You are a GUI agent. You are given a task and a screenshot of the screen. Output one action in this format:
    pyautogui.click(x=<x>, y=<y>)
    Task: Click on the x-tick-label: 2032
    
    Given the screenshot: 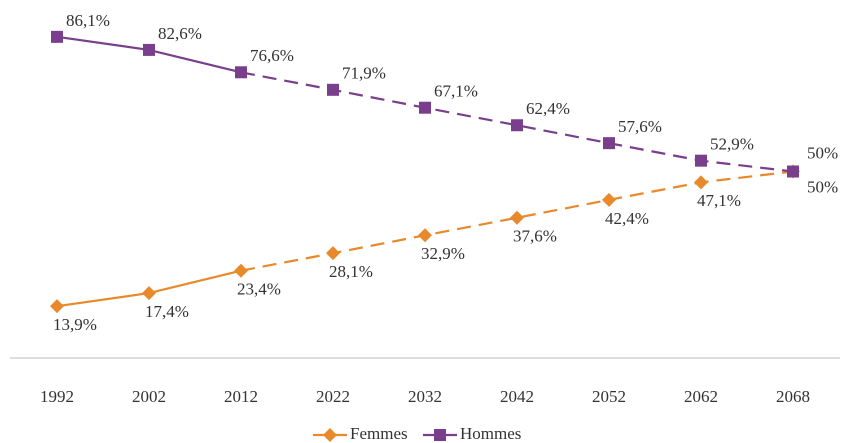 What is the action you would take?
    pyautogui.click(x=425, y=396)
    